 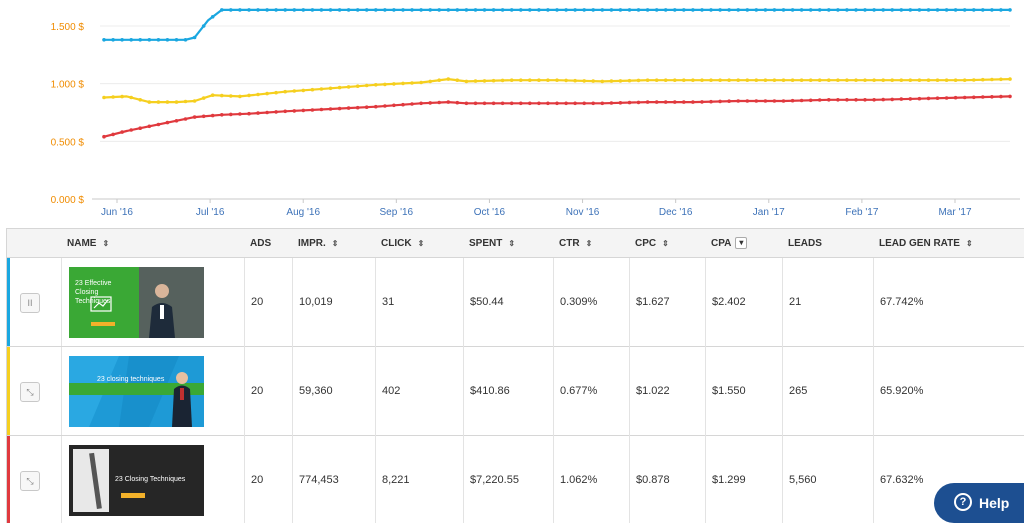 What do you see at coordinates (30, 303) in the screenshot?
I see `pause-icon: II` at bounding box center [30, 303].